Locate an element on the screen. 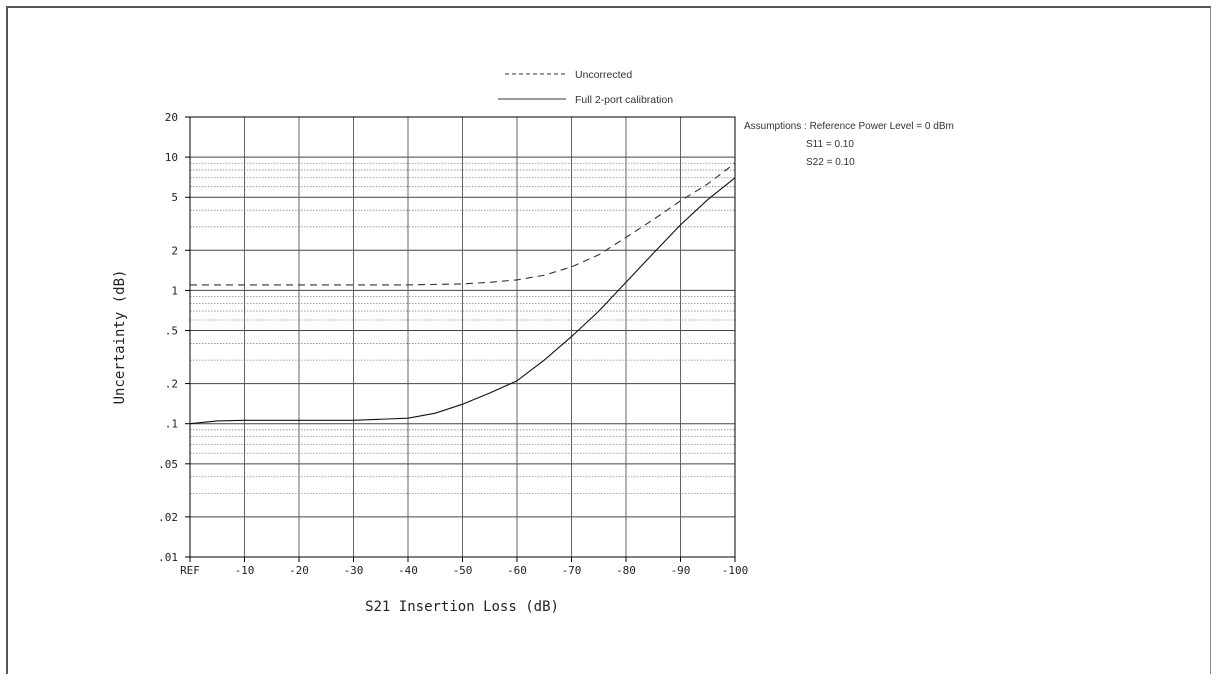  legend: Uncorrected Full 2-port calibration is located at coordinates (585, 87).